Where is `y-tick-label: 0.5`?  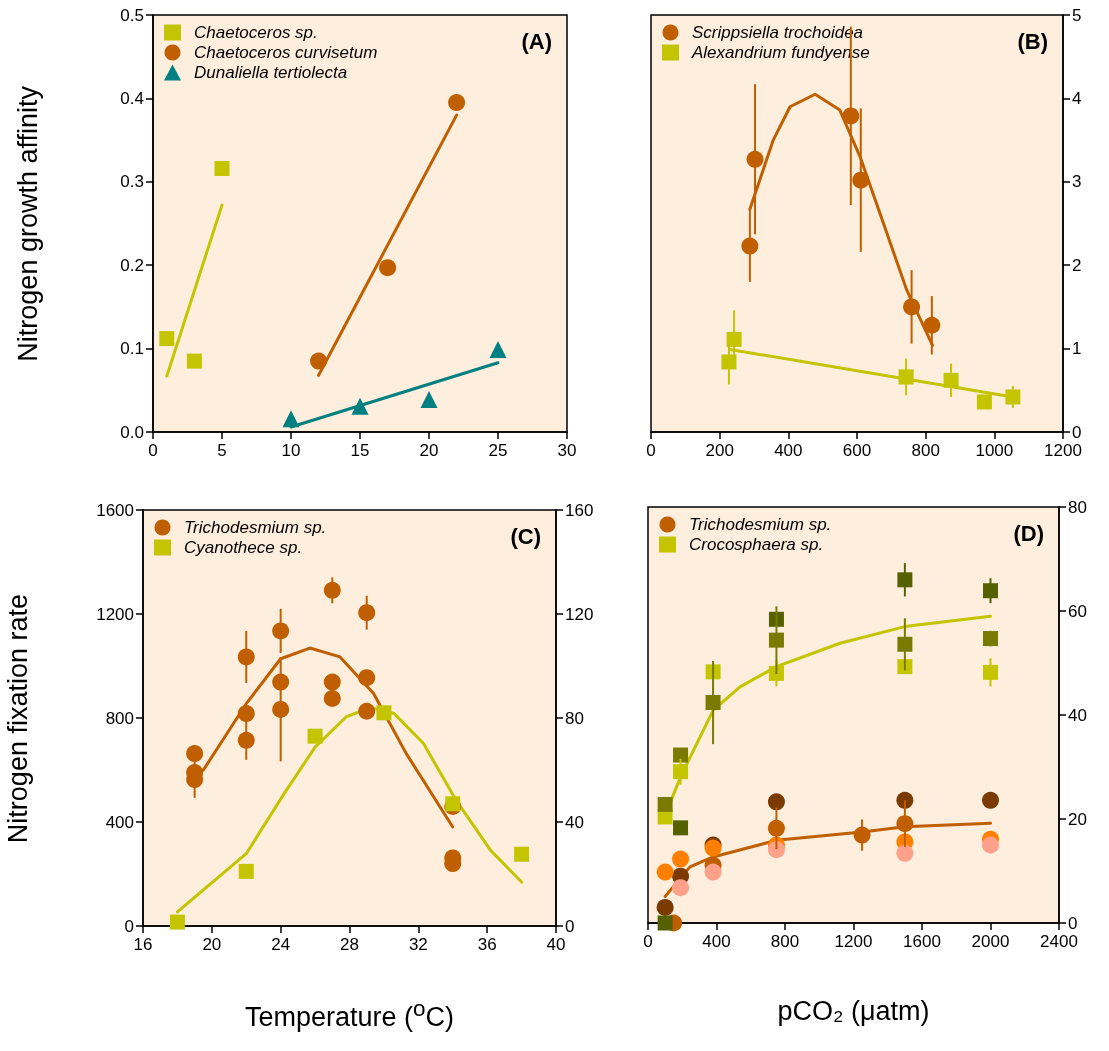 y-tick-label: 0.5 is located at coordinates (132, 15).